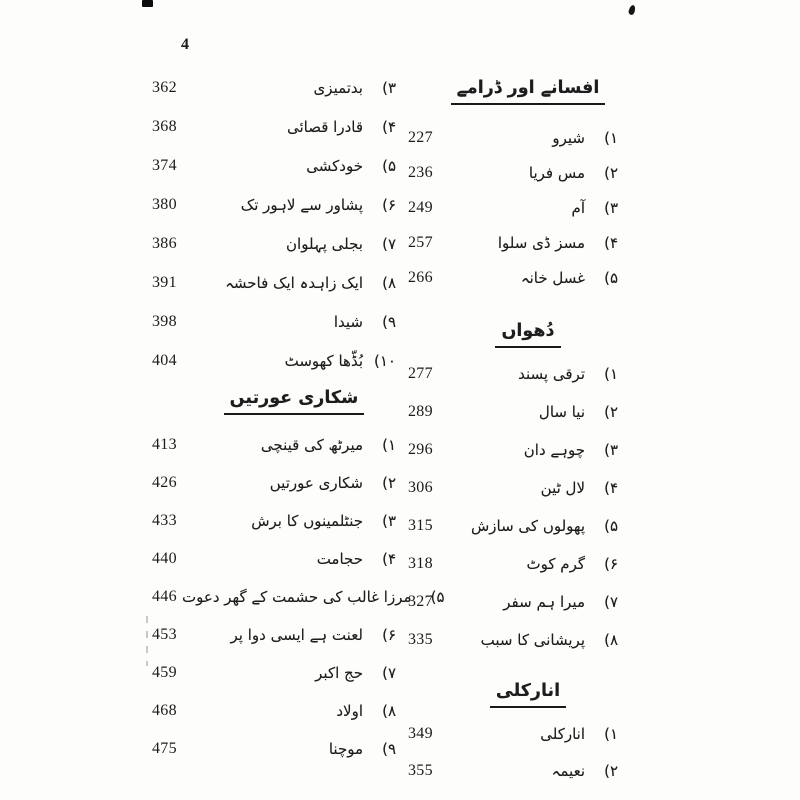  What do you see at coordinates (274, 126) in the screenshot?
I see `toc-entry: 368 ۴) قادرا قصائی` at bounding box center [274, 126].